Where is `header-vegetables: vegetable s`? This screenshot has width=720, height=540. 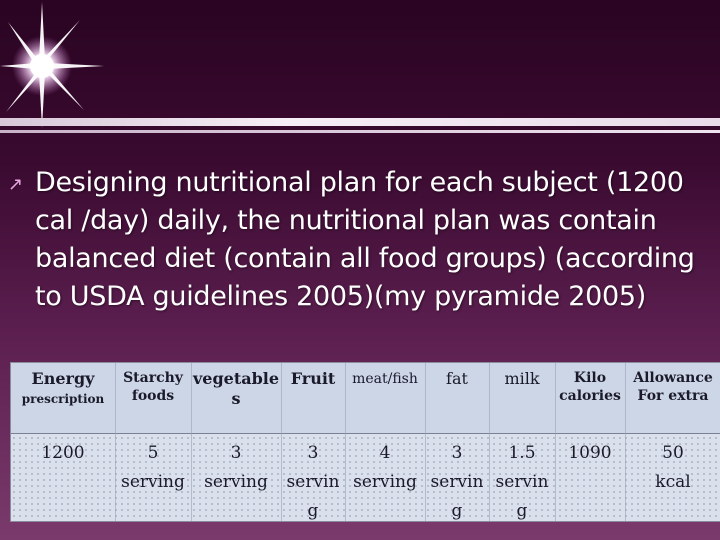
header-vegetables: vegetable s is located at coordinates (236, 389).